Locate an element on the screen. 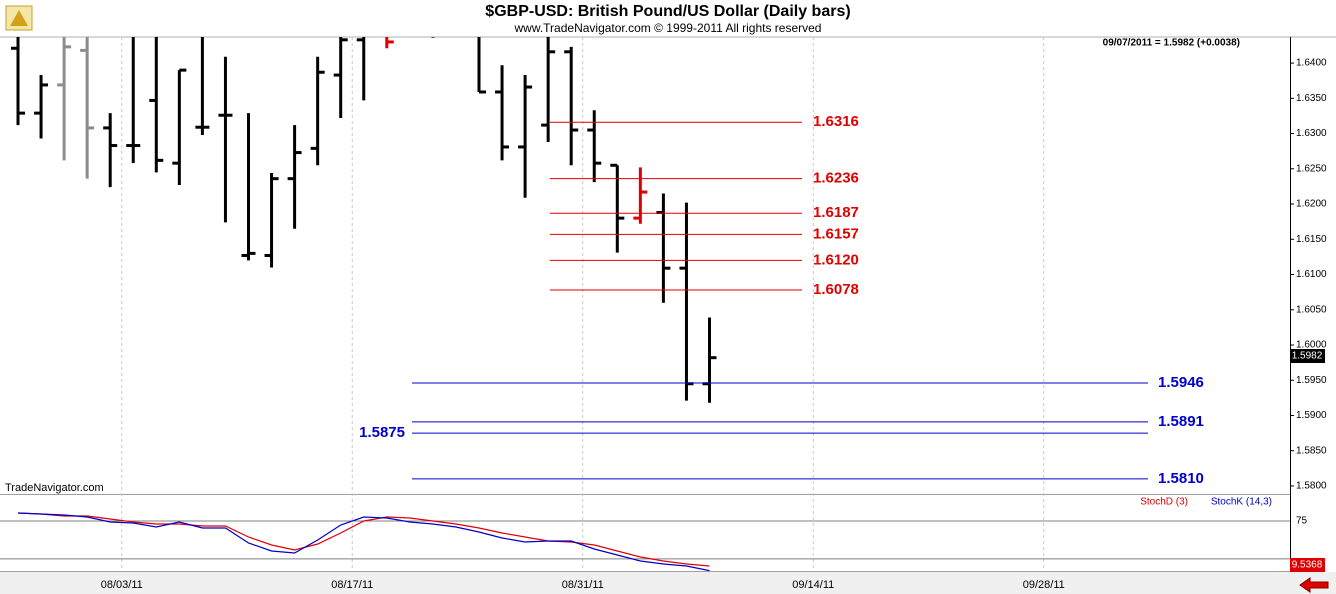  x-tick-label: 09/14/11 is located at coordinates (813, 585).